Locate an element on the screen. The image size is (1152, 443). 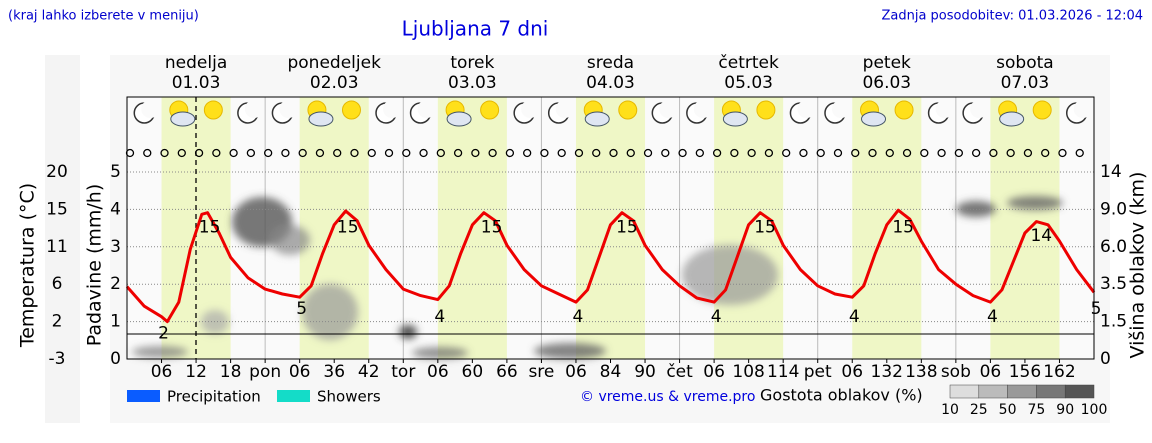
x-tick-label: 138 is located at coordinates (921, 372).